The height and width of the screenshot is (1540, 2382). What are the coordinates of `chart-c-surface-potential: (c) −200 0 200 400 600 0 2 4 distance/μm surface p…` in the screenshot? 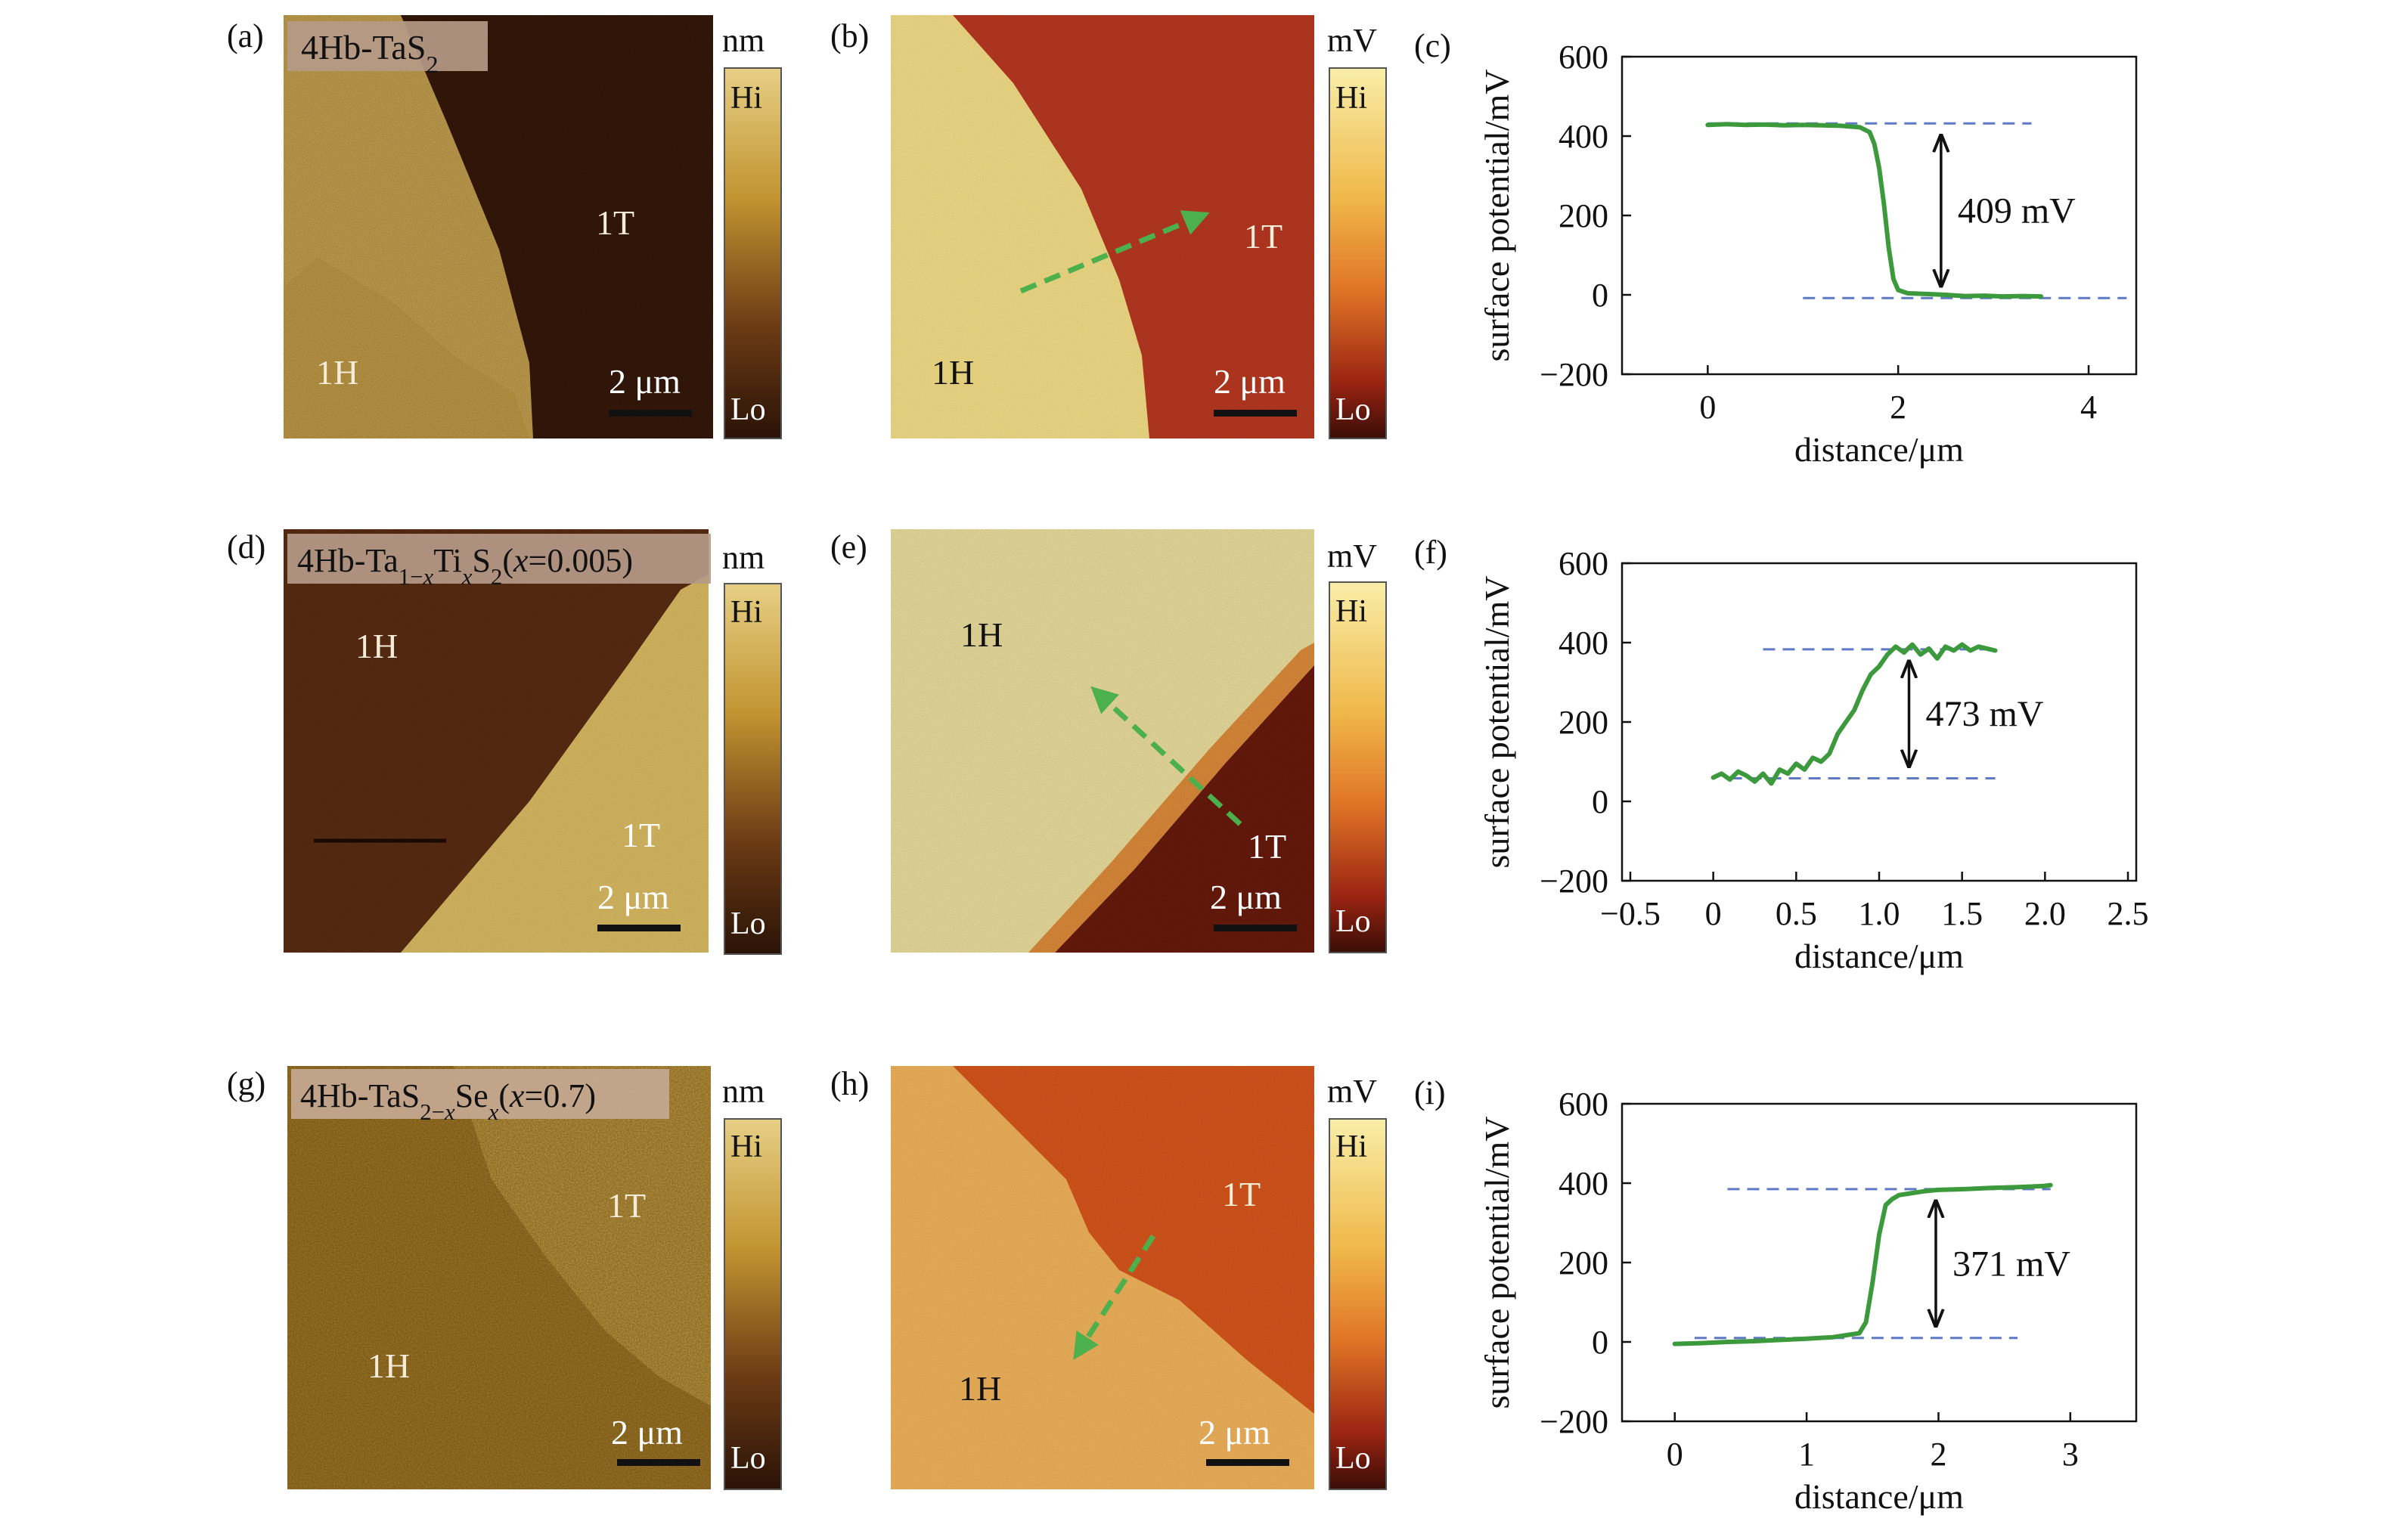 It's located at (1776, 248).